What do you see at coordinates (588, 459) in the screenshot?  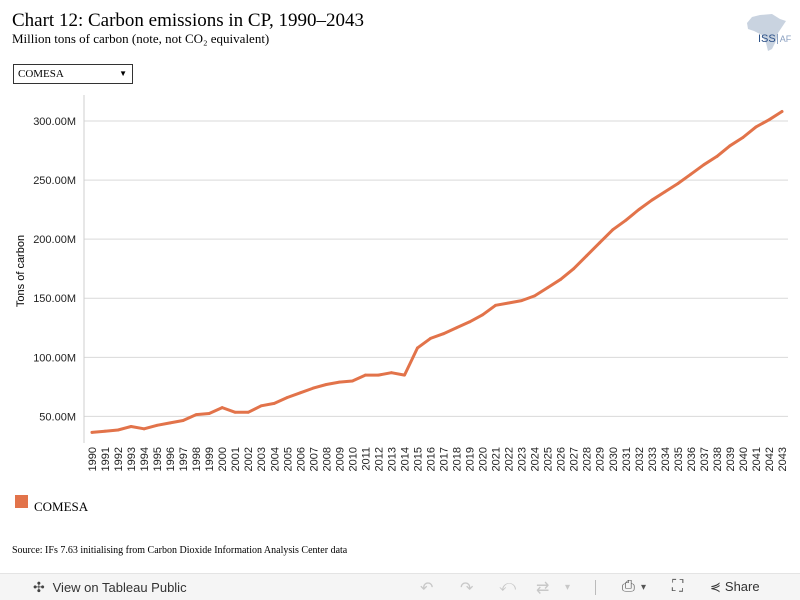 I see `x-tick-label: 2028` at bounding box center [588, 459].